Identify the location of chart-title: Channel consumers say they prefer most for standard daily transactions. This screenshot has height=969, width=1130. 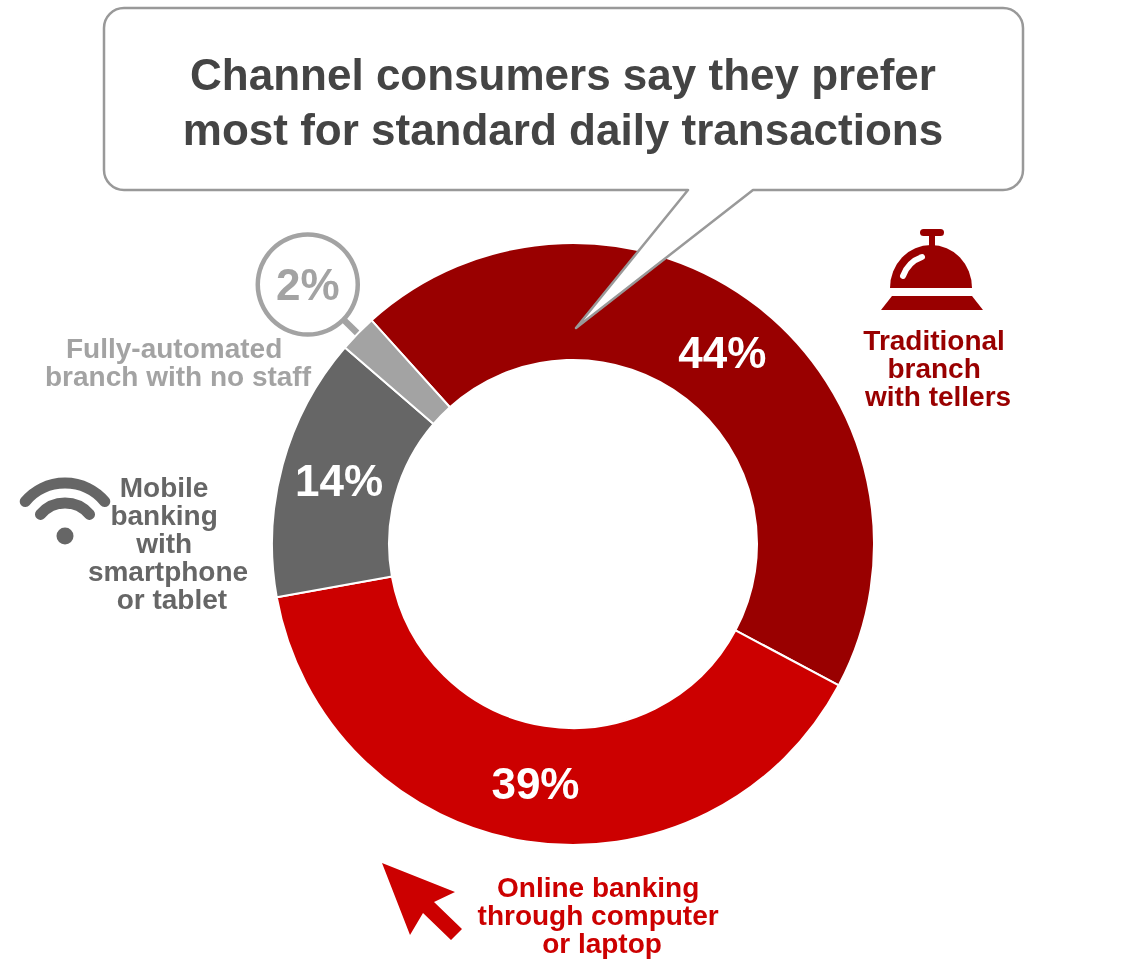
(563, 102).